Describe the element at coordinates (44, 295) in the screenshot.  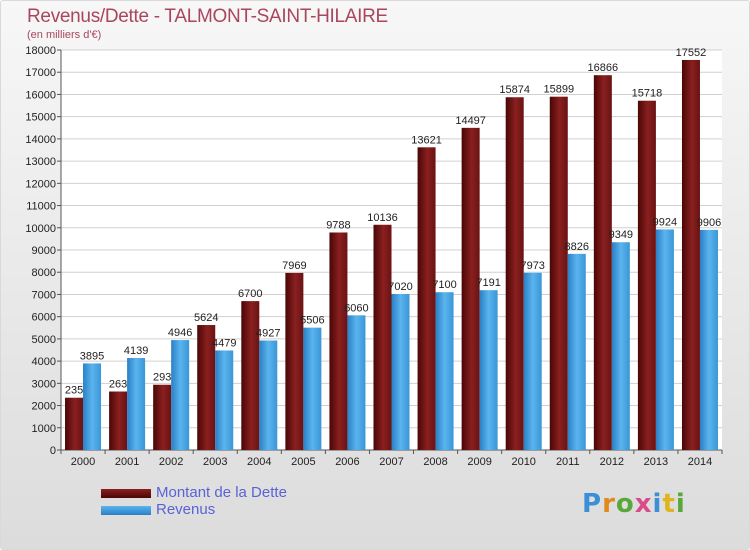
I see `y-tick-label: 7000` at that location.